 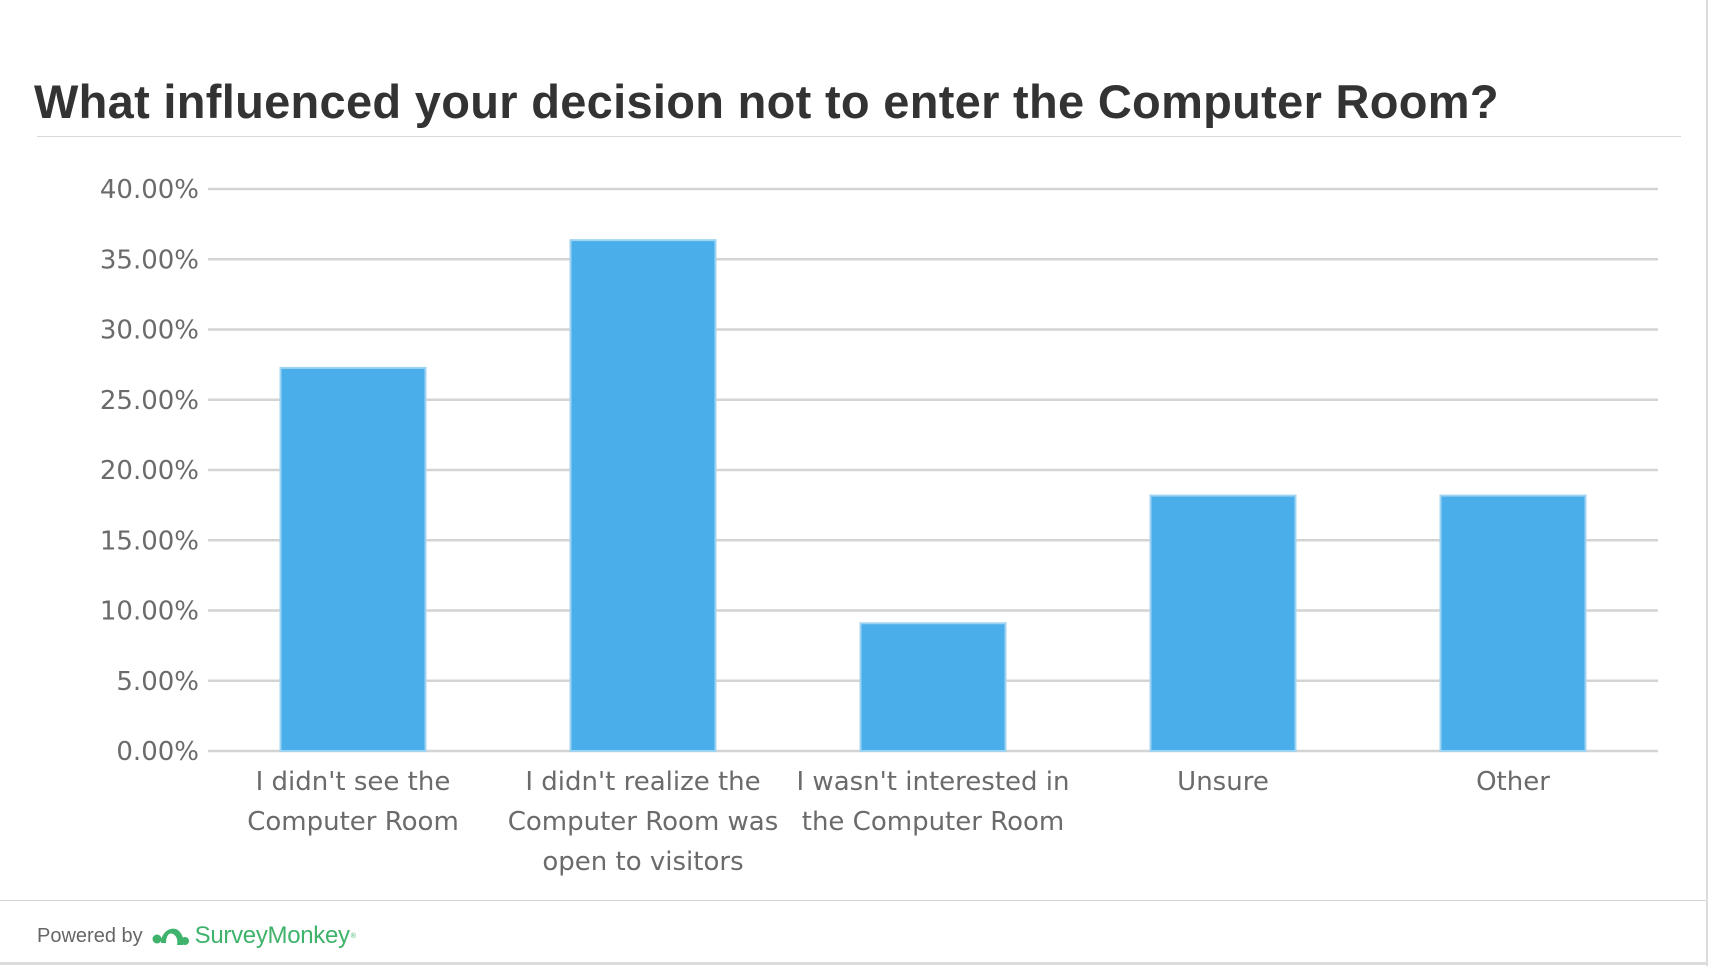 What do you see at coordinates (933, 822) in the screenshot?
I see `x-category-label: the Computer Room` at bounding box center [933, 822].